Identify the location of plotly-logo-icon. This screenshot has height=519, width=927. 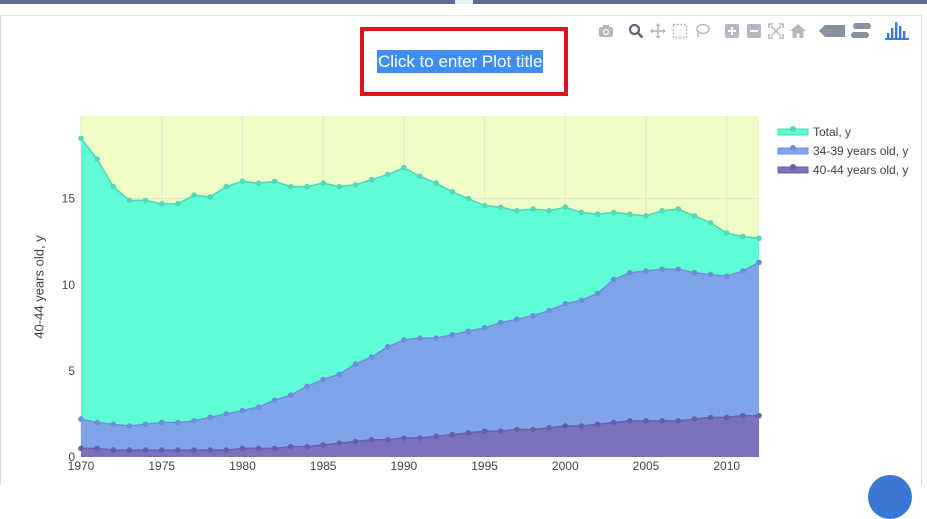
(897, 31).